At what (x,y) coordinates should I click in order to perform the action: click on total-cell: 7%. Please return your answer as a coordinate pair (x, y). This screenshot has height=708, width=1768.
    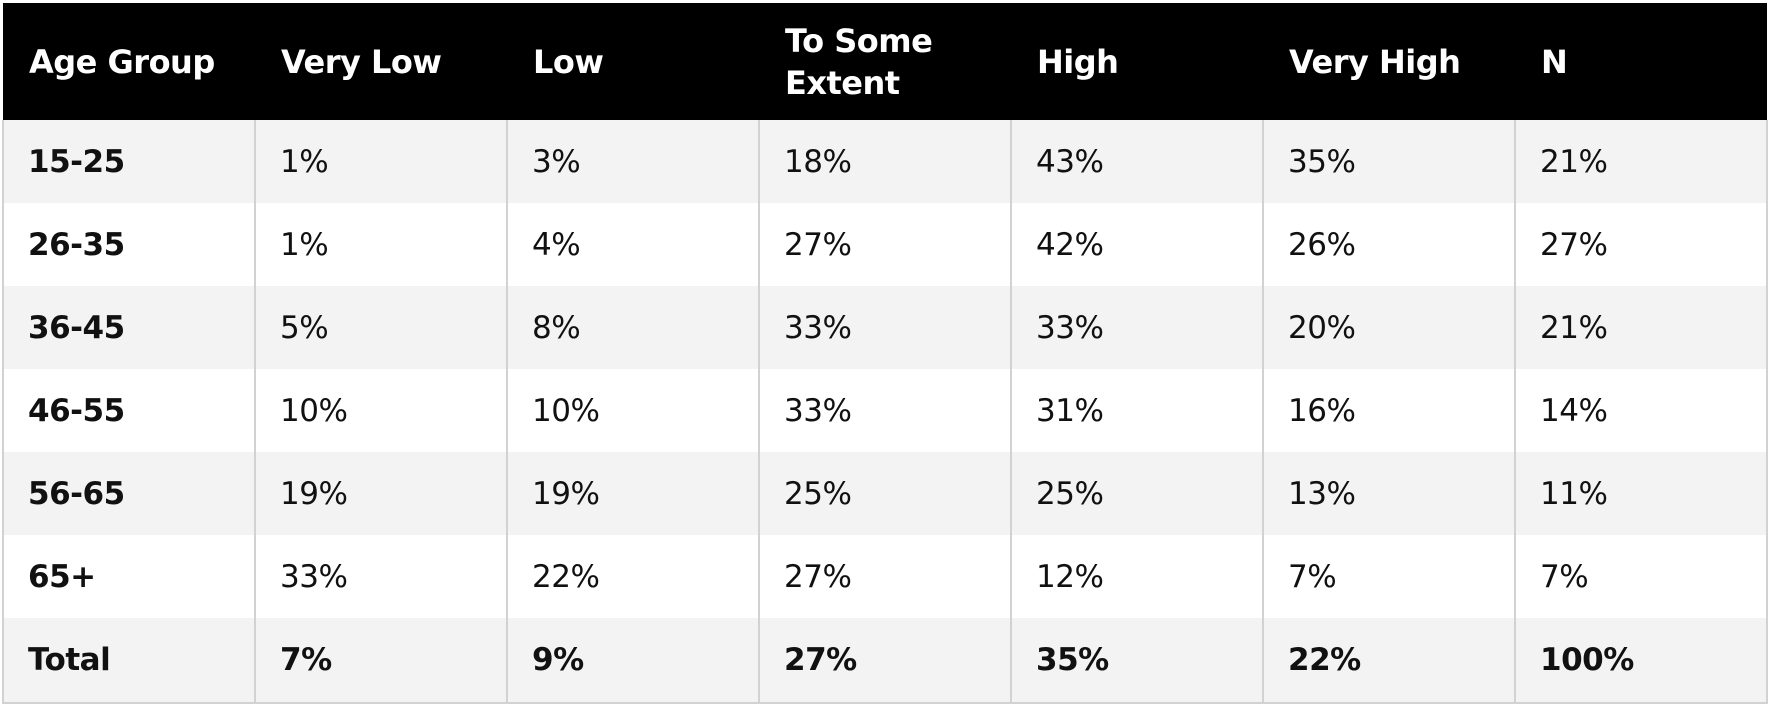
    Looking at the image, I should click on (380, 661).